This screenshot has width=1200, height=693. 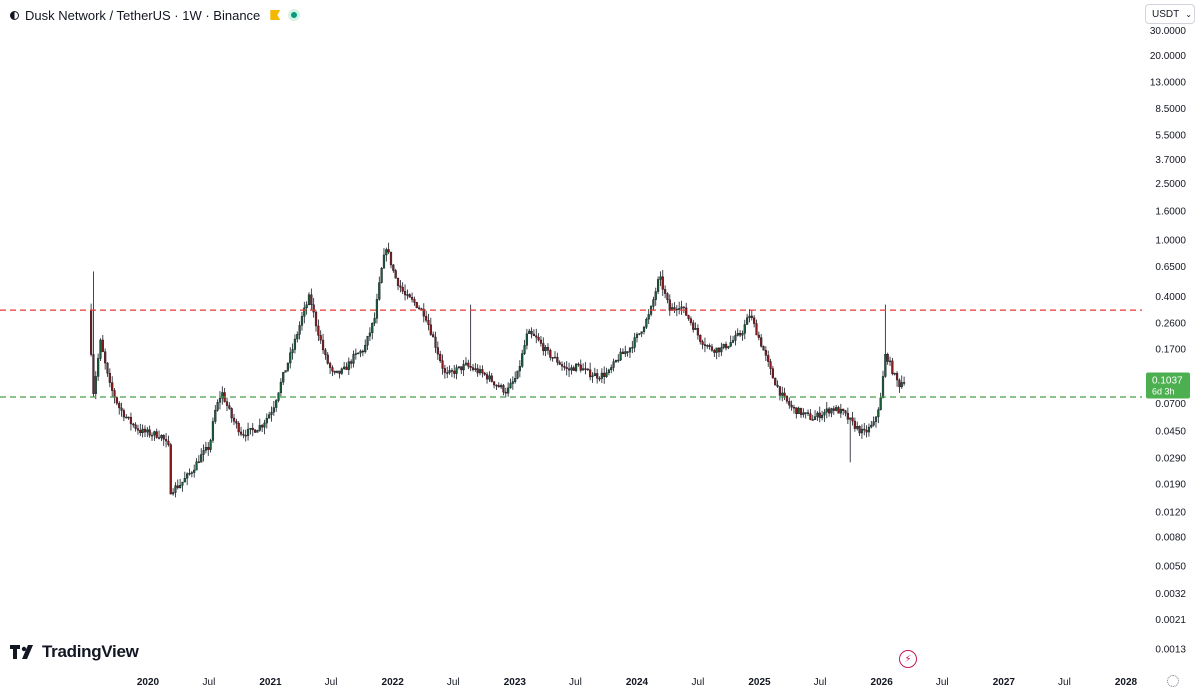 I want to click on flag-icon, so click(x=275, y=15).